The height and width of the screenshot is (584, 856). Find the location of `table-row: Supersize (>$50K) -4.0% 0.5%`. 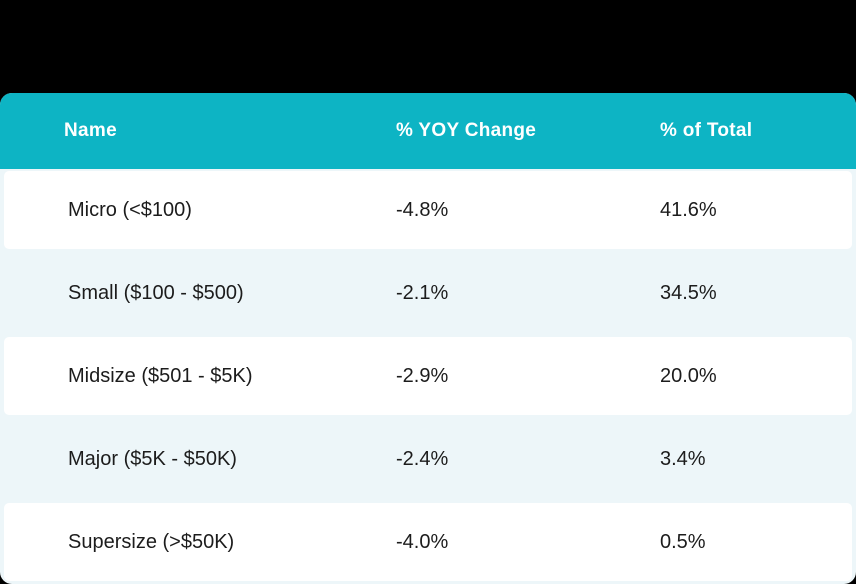

table-row: Supersize (>$50K) -4.0% 0.5% is located at coordinates (428, 542).